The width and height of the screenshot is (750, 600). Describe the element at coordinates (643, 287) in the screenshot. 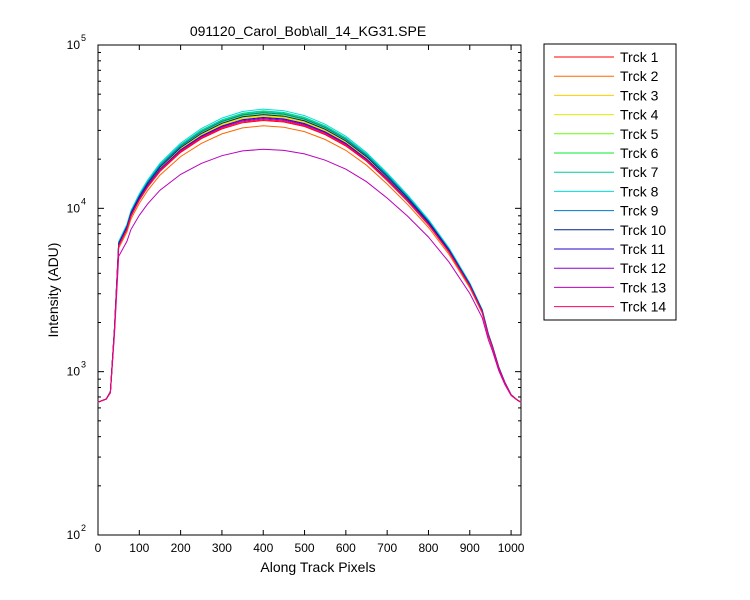

I see `legend-label-13: Trck 13` at that location.